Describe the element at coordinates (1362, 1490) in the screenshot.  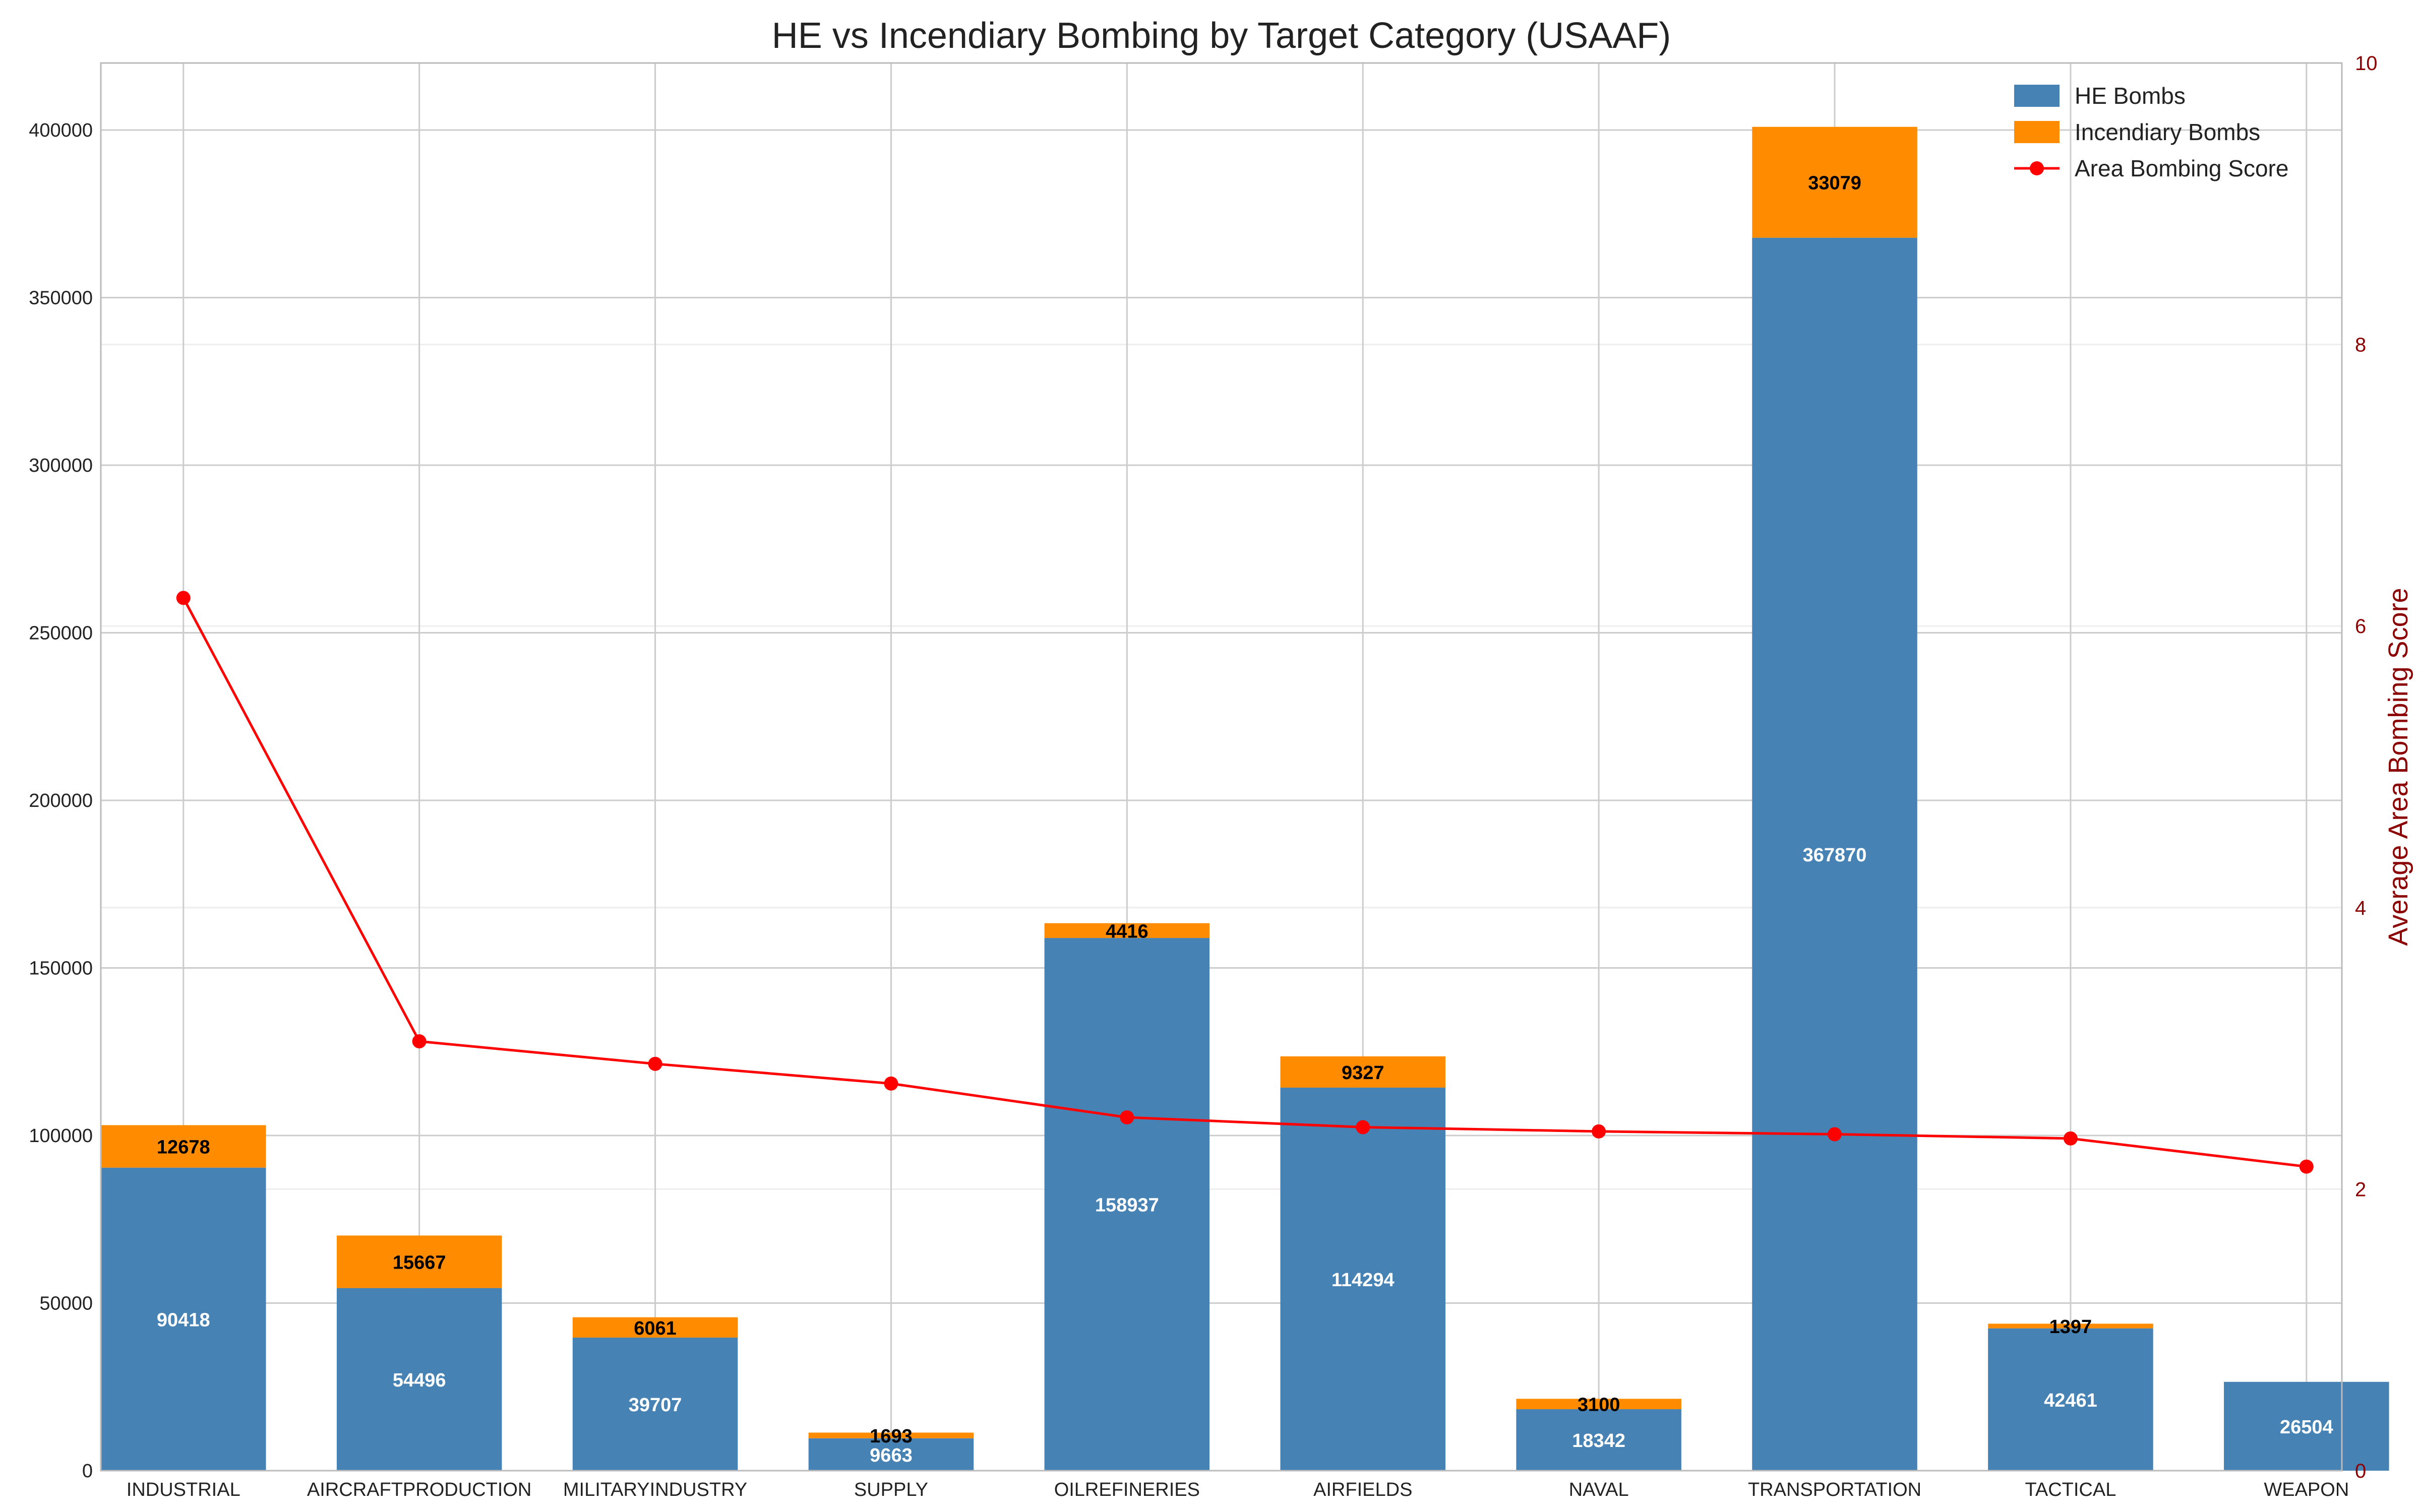
I see `x-tick-label: AIRFIELDS` at that location.